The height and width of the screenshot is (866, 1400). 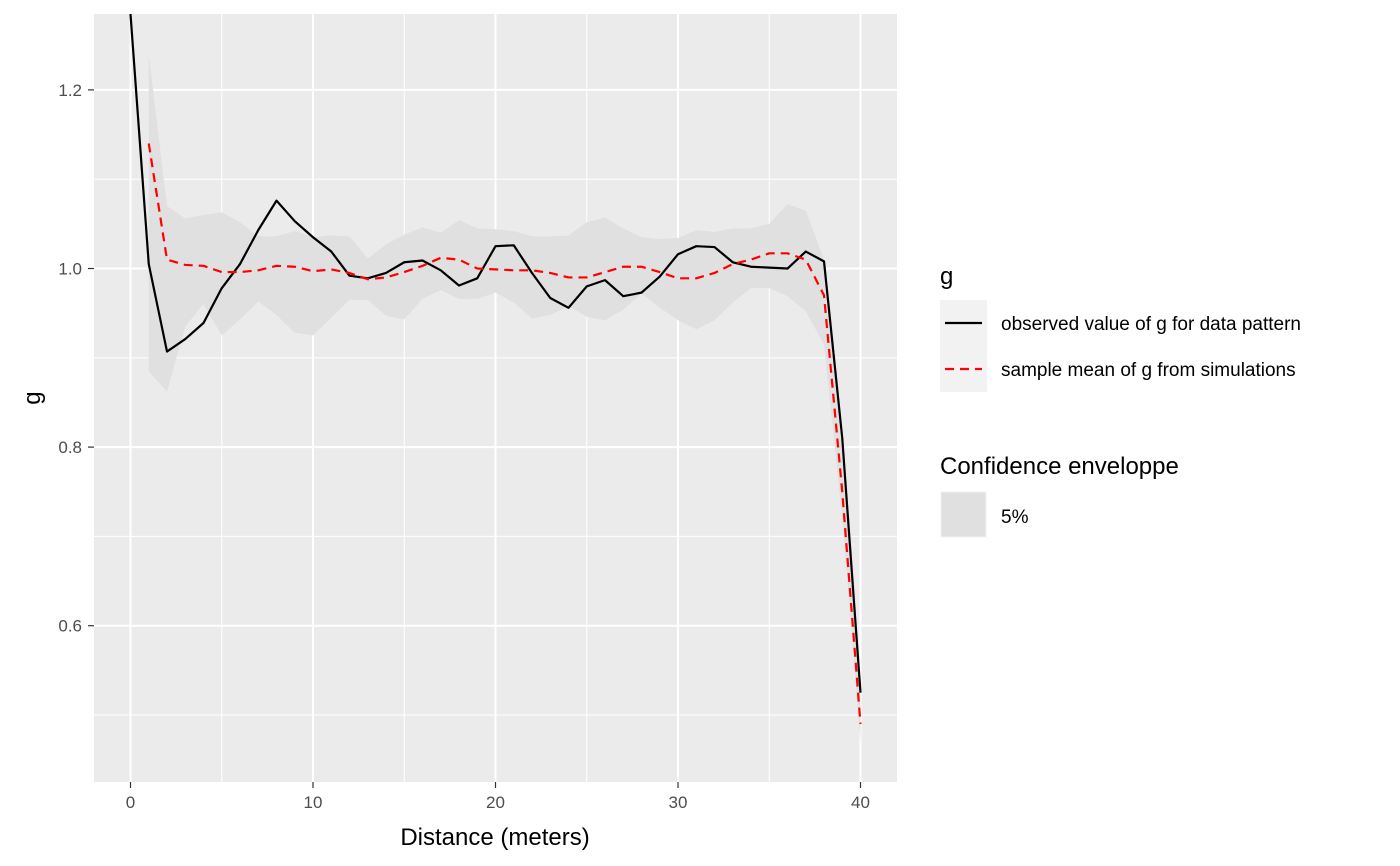 I want to click on x-tick-label: 20, so click(x=495, y=802).